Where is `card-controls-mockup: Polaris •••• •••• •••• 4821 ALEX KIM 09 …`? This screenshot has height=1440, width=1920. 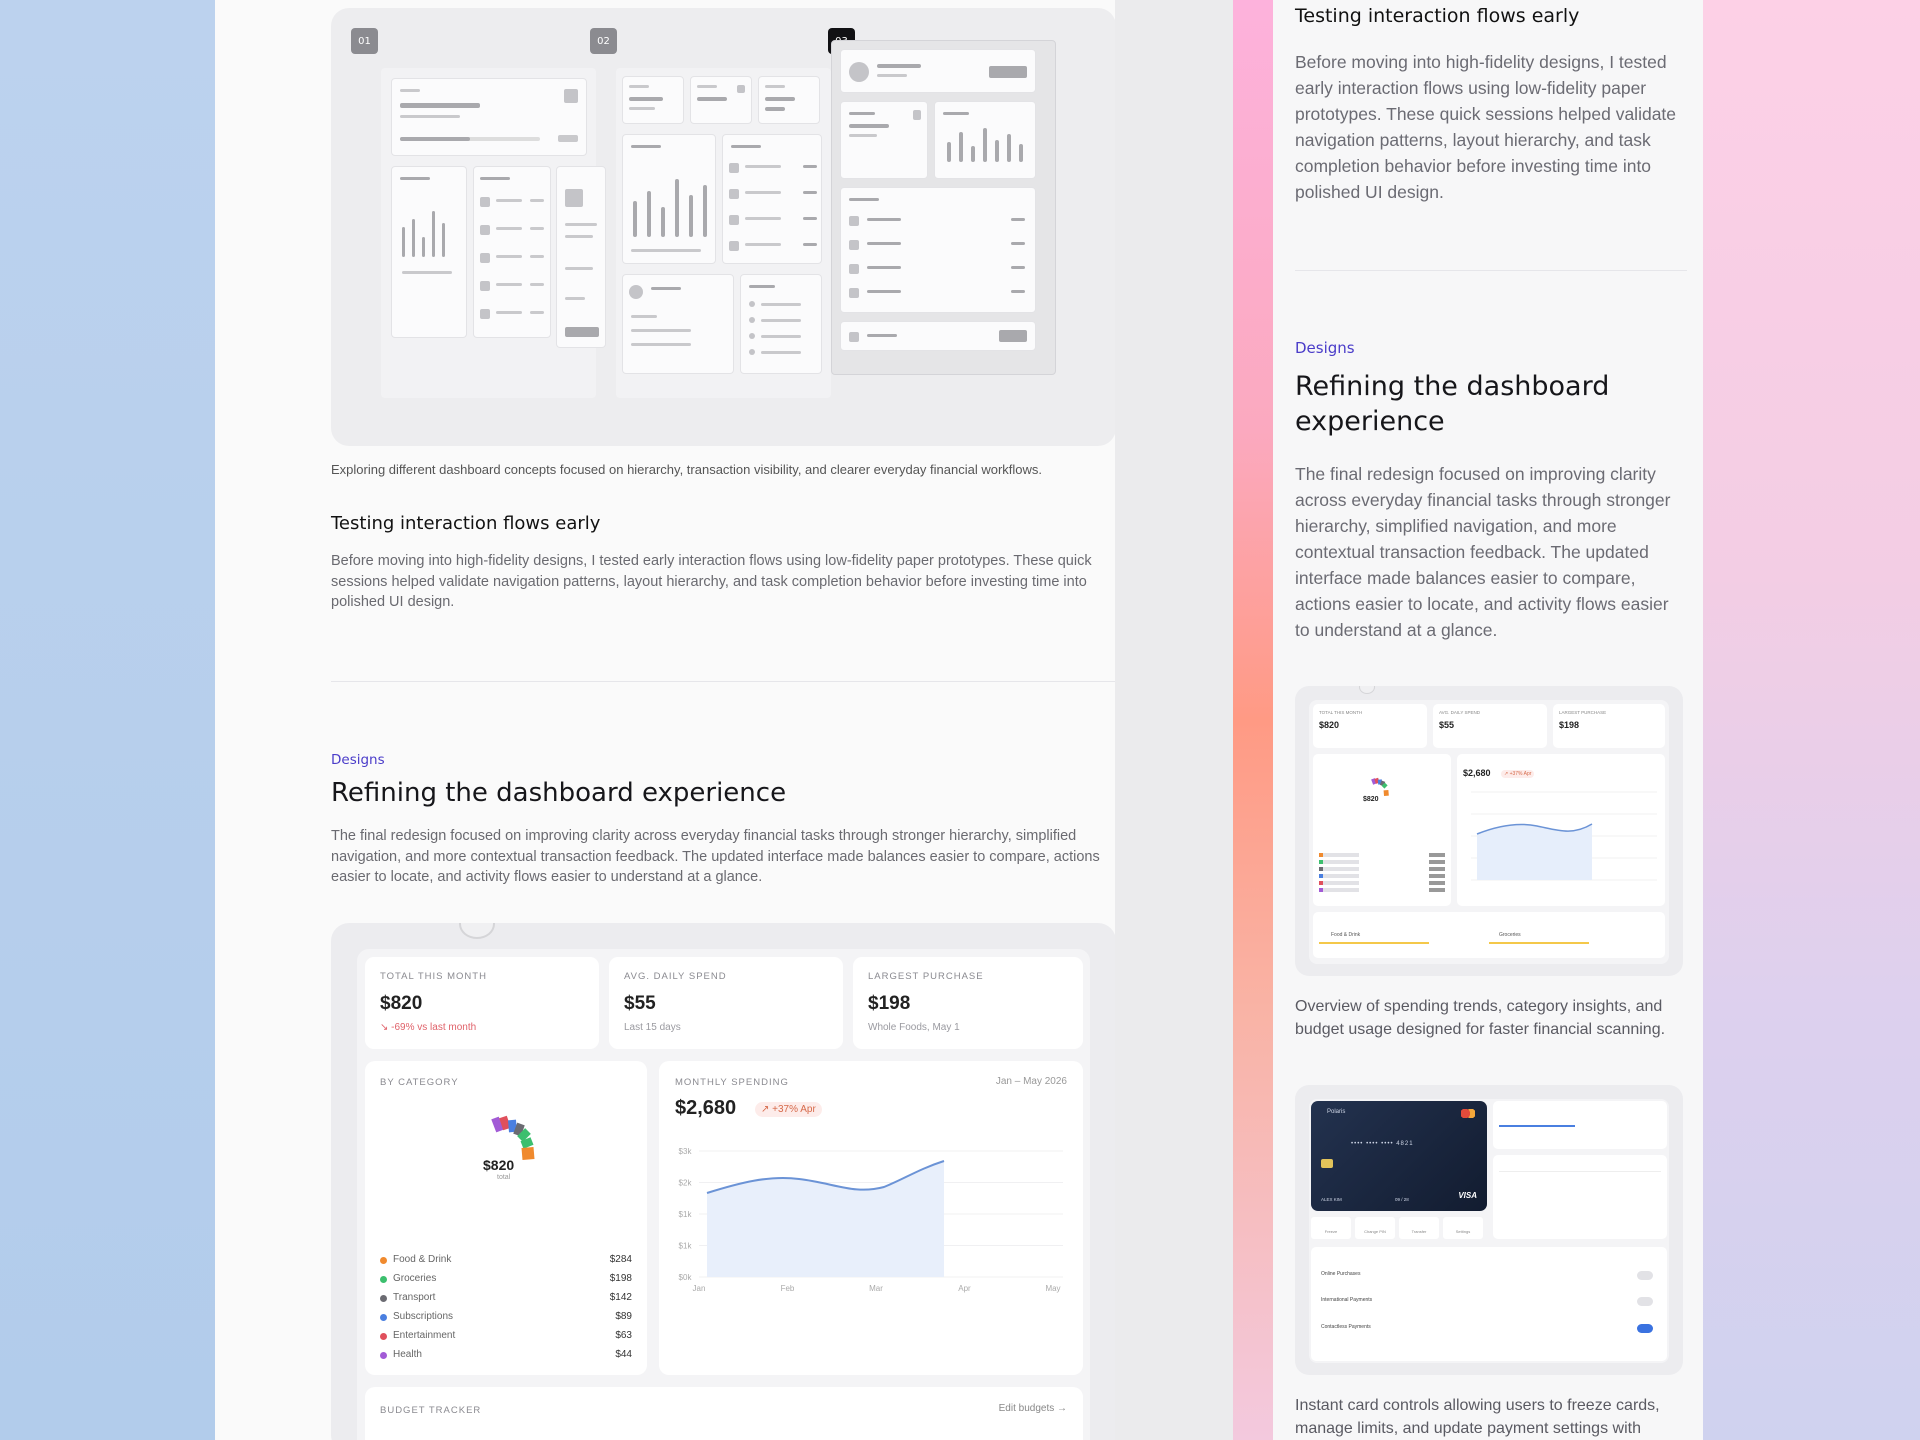
card-controls-mockup: Polaris •••• •••• •••• 4821 ALEX KIM 09 … is located at coordinates (1489, 1230).